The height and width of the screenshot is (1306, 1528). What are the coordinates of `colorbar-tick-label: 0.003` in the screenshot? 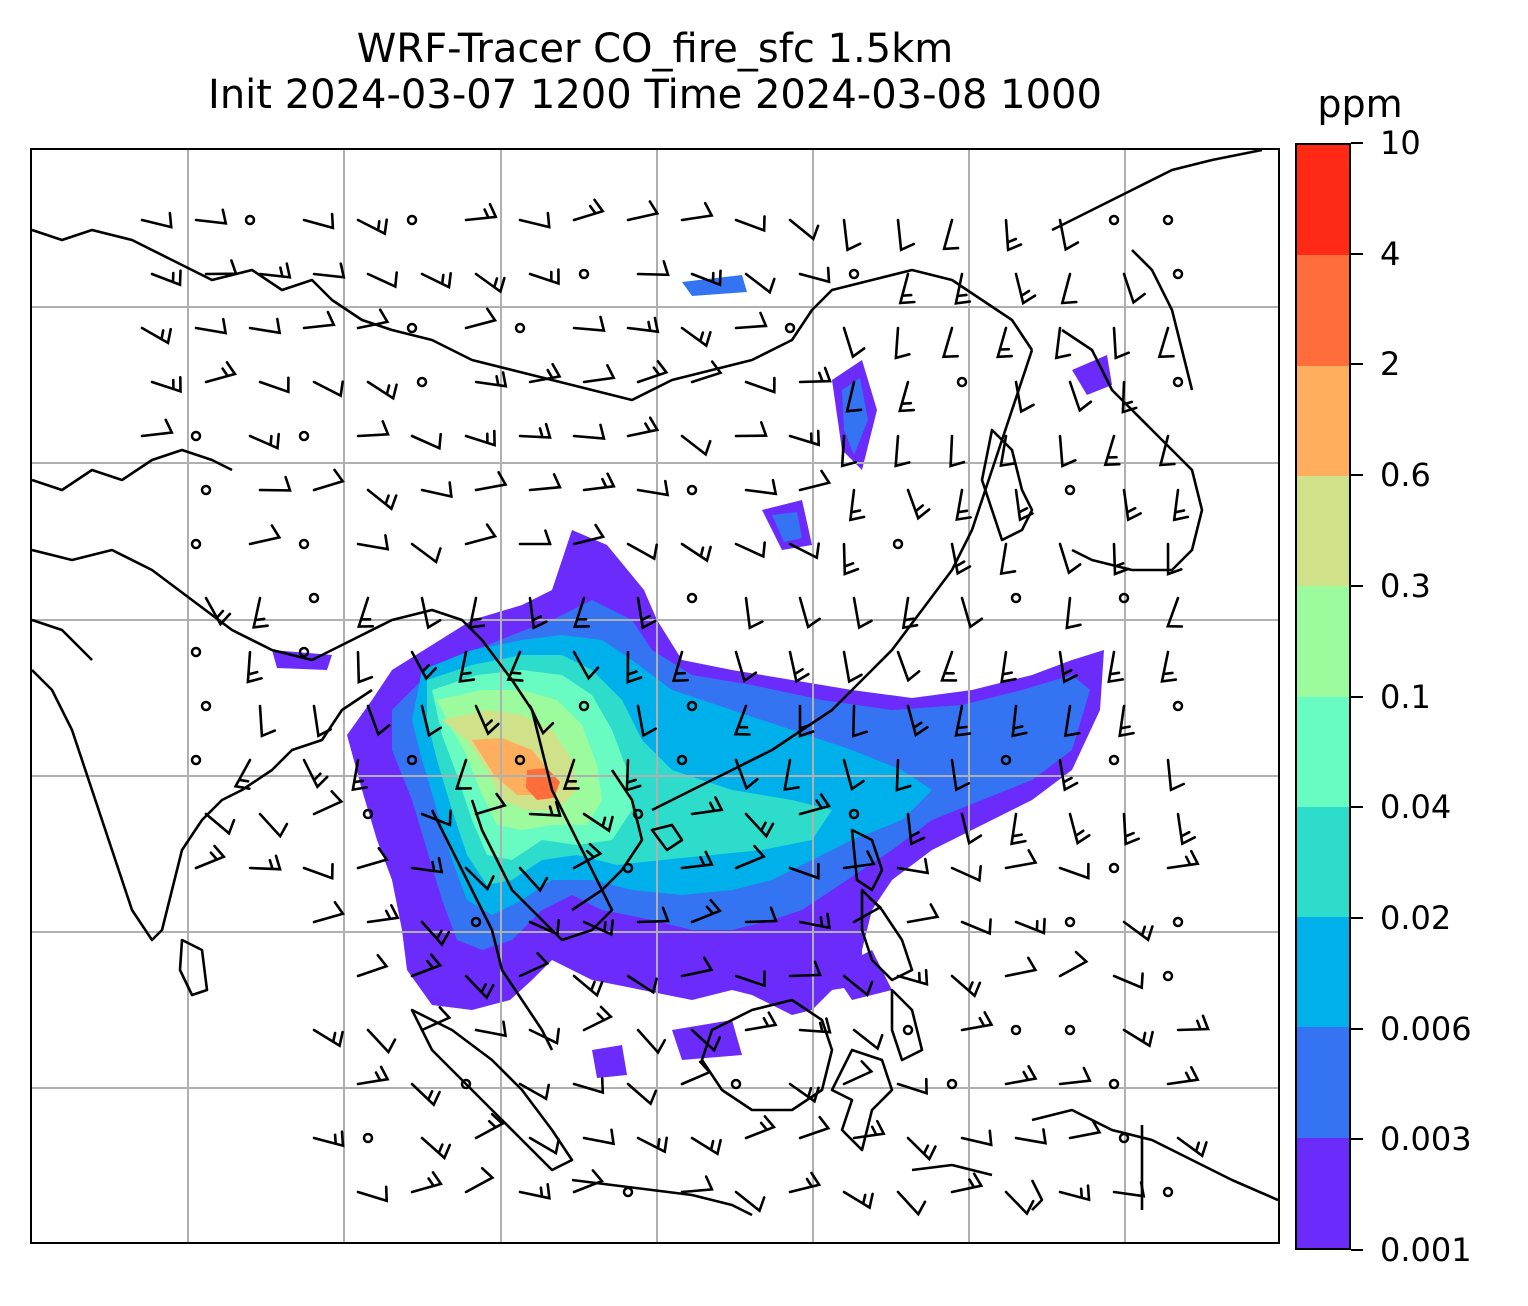 It's located at (1426, 1139).